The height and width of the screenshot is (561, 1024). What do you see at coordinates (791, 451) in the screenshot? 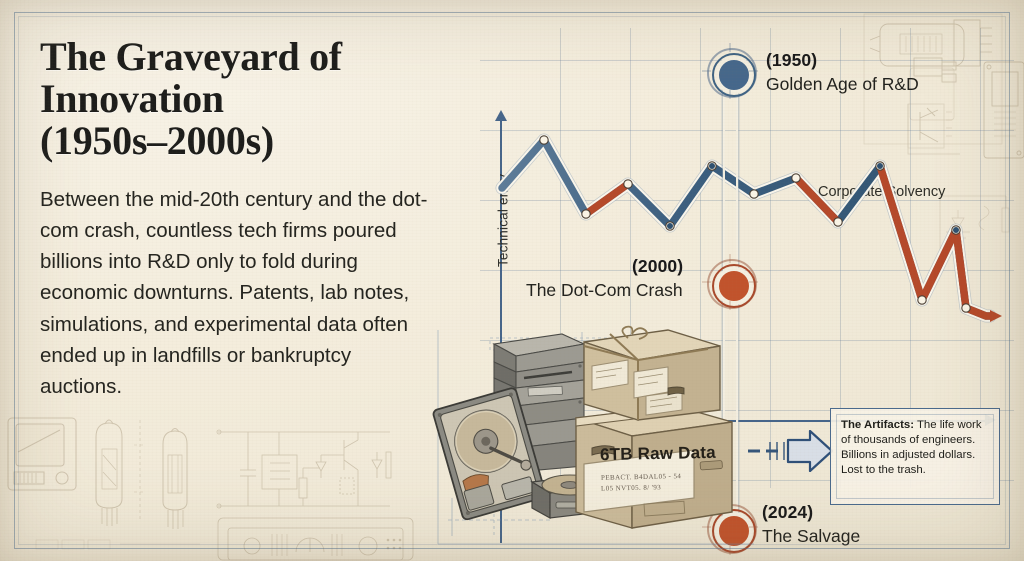
I see `pointer-arrow-icon` at bounding box center [791, 451].